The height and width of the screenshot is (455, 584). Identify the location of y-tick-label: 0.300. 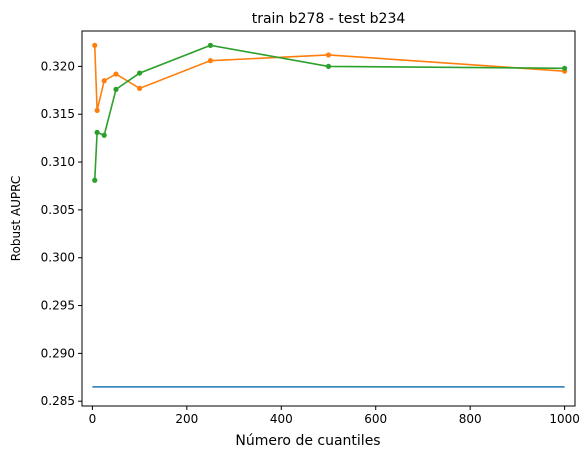
(58, 258).